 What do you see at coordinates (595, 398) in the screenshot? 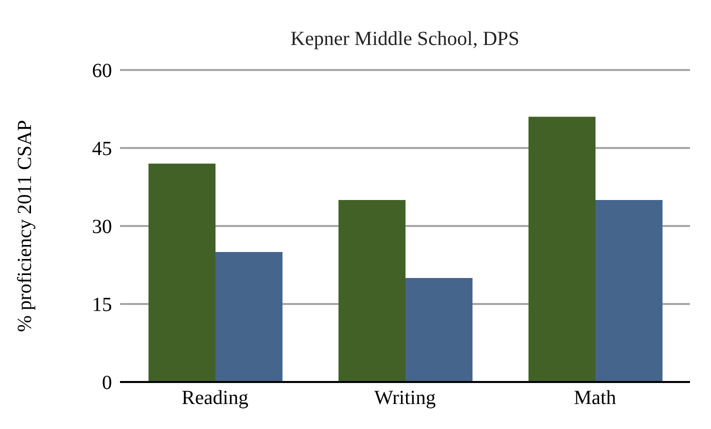
I see `x-tick-label: Math` at bounding box center [595, 398].